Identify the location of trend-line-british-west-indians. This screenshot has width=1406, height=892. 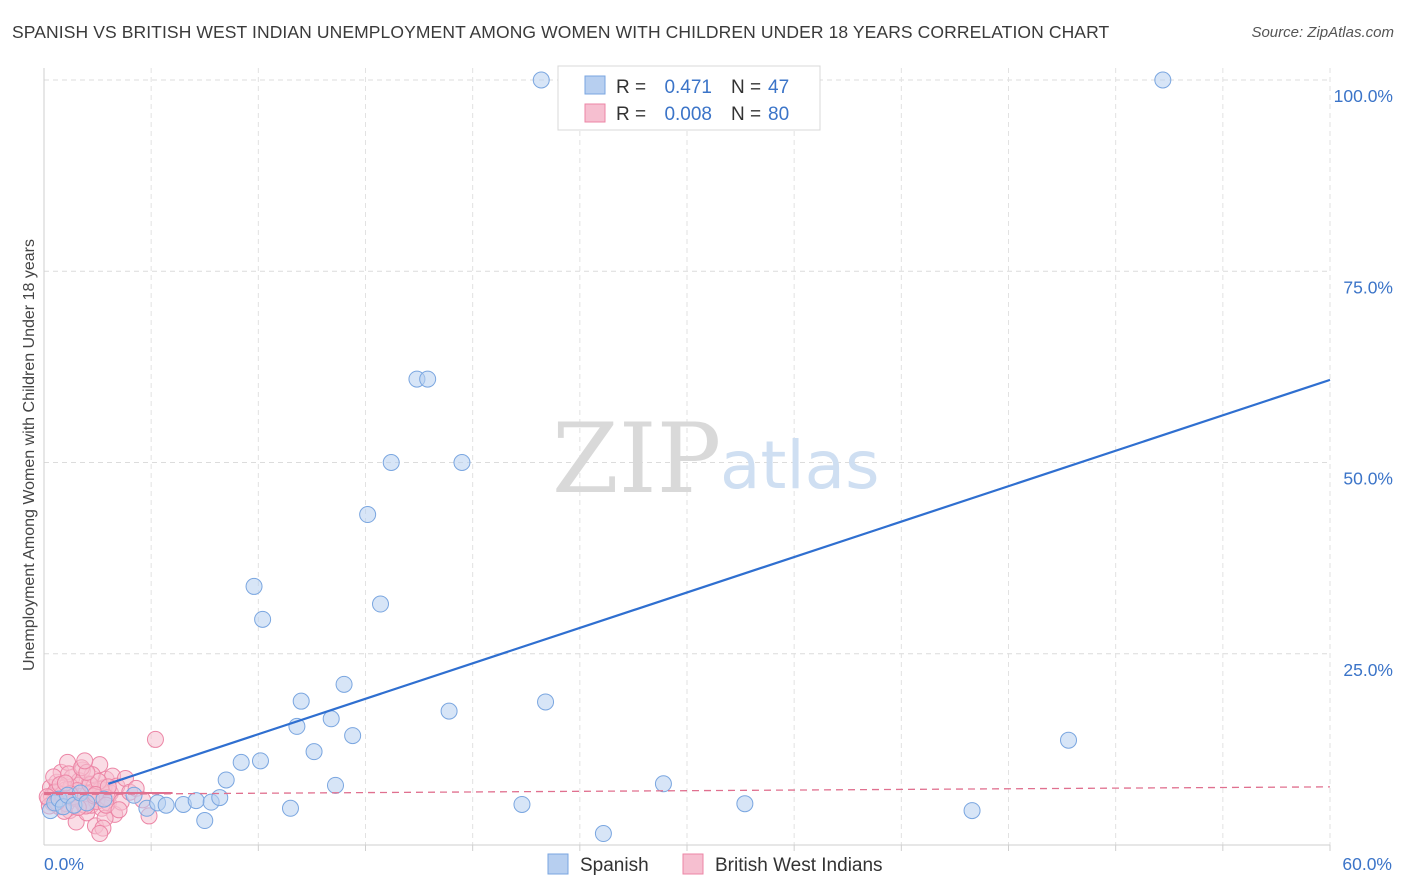
(687, 791).